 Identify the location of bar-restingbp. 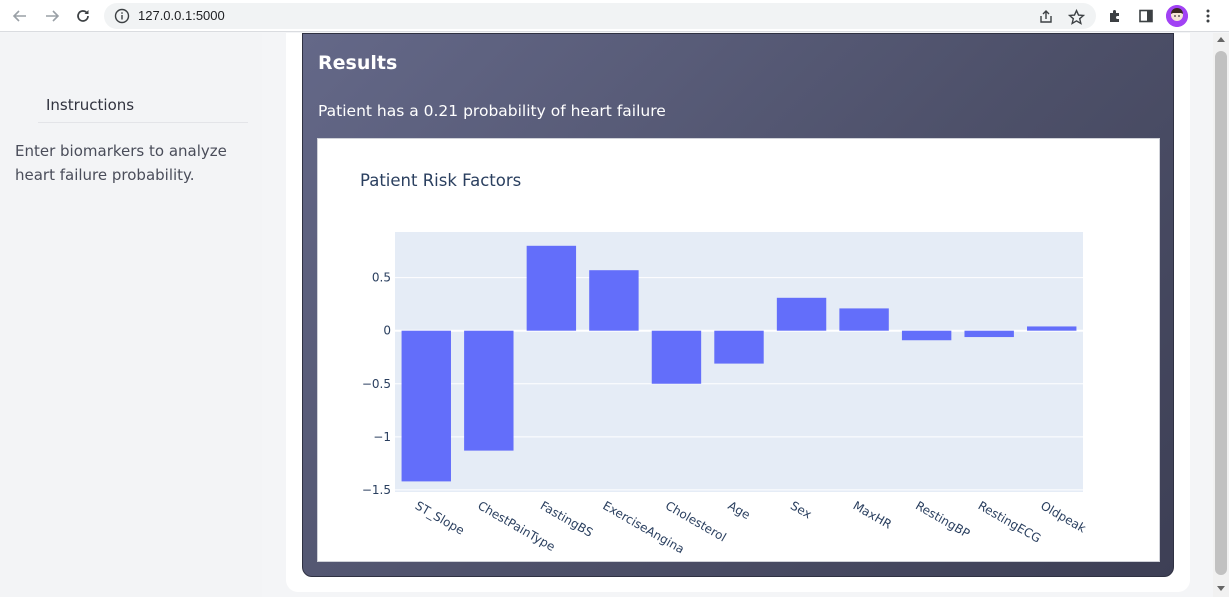
(926, 335).